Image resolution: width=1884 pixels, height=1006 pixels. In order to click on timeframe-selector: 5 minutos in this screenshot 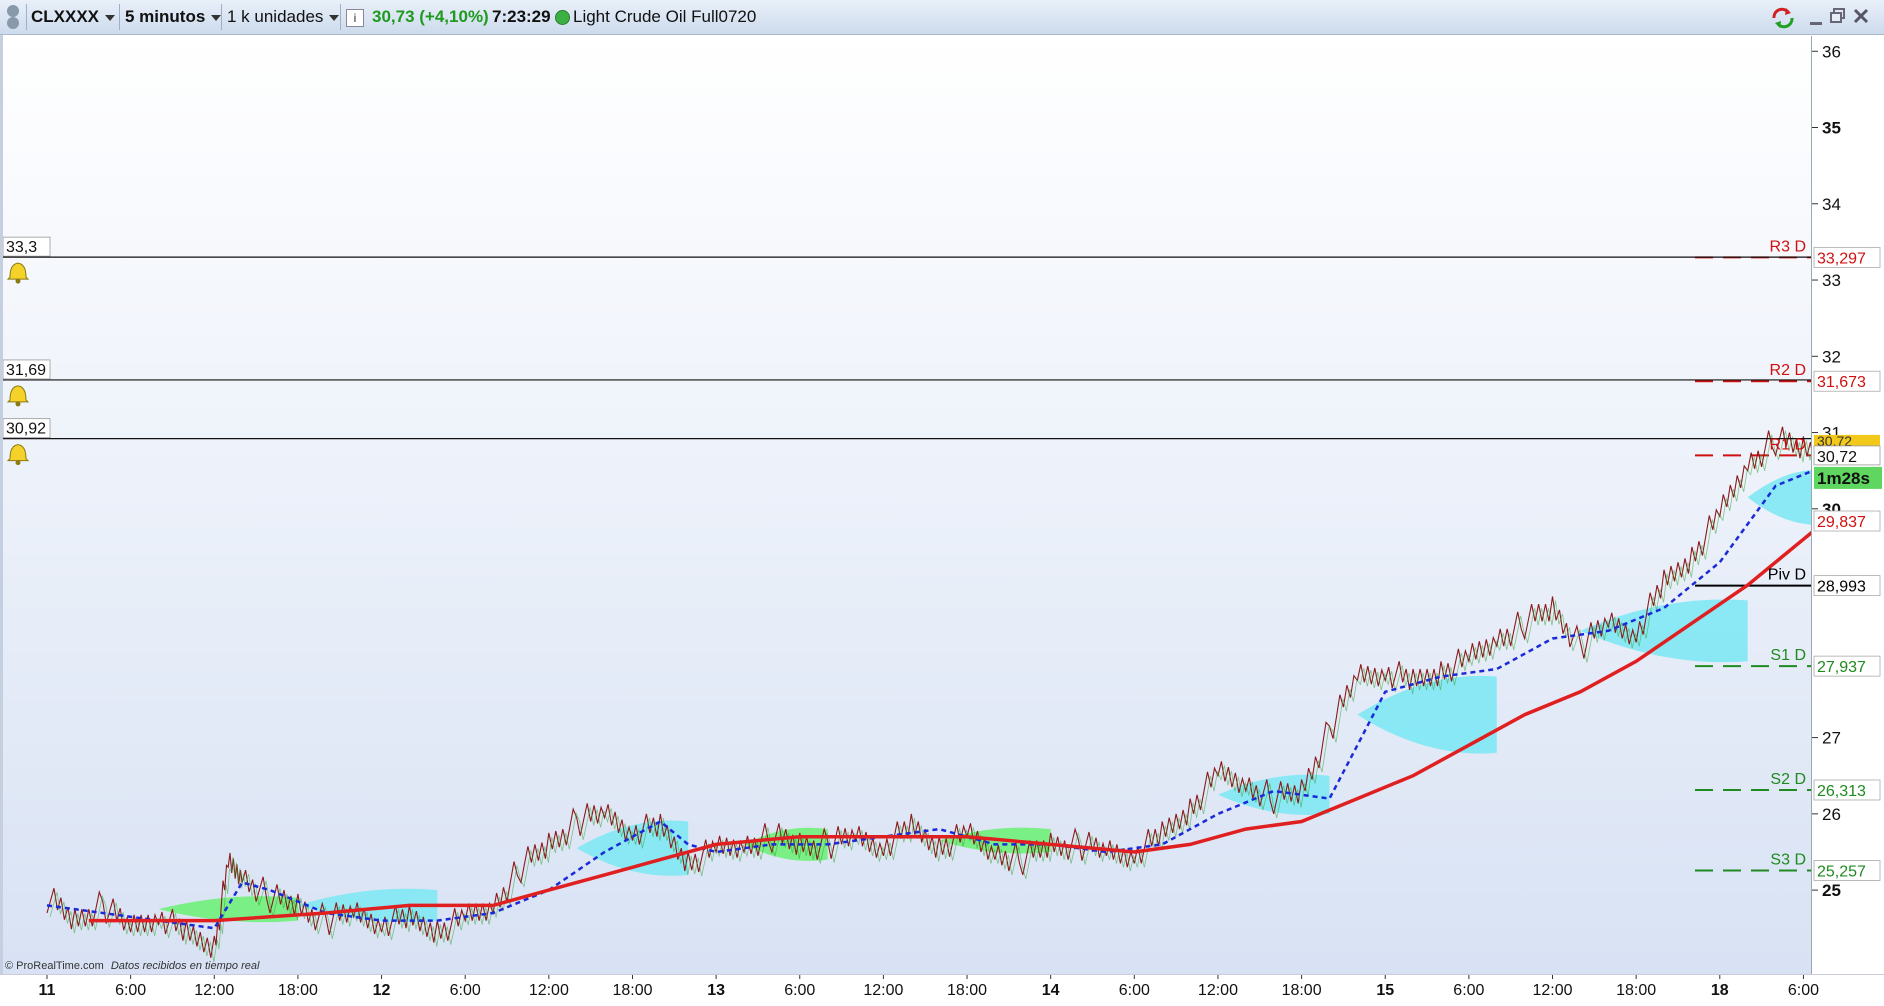, I will do `click(173, 17)`.